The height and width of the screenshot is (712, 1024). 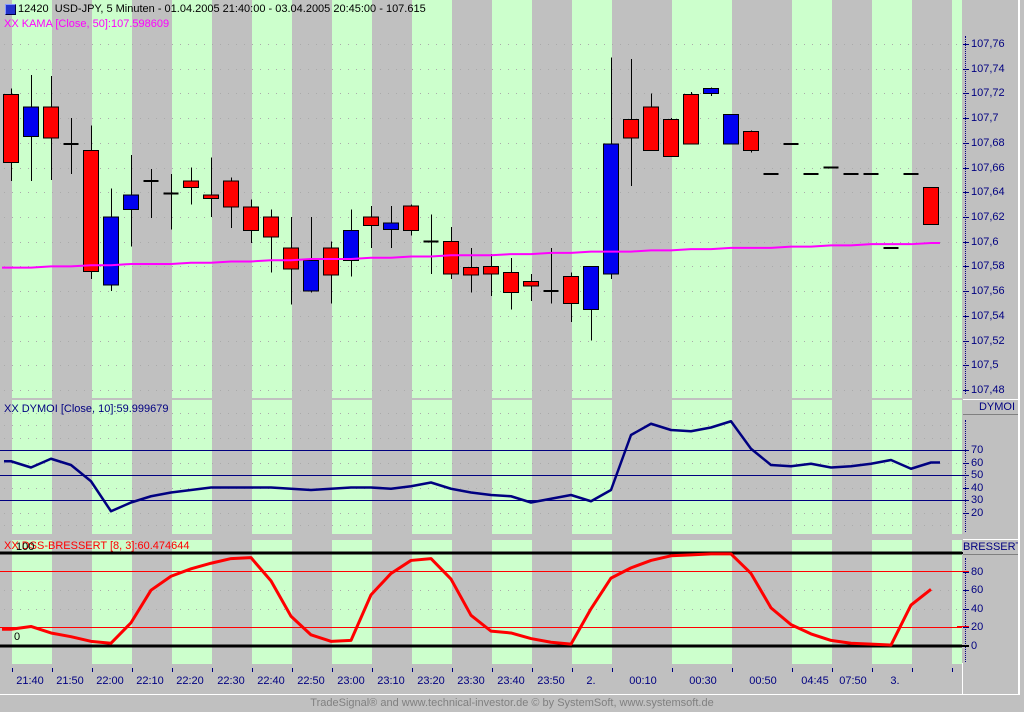 I want to click on price-axis-label: 107,76, so click(x=988, y=44).